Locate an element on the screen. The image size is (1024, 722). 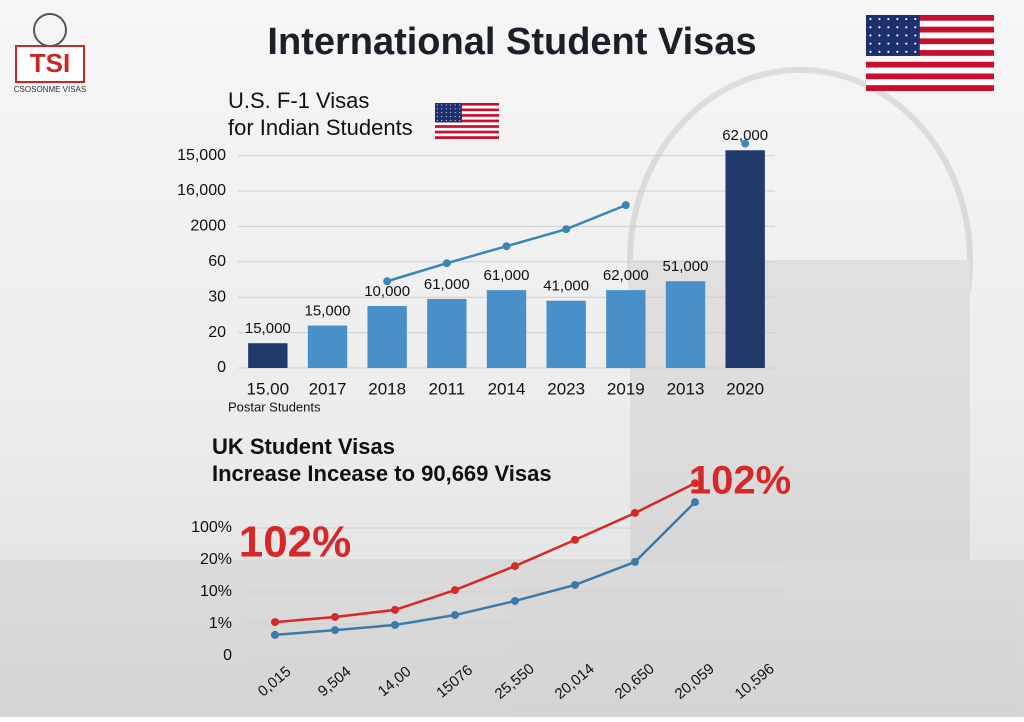
y-tick-label: 10% is located at coordinates (216, 591).